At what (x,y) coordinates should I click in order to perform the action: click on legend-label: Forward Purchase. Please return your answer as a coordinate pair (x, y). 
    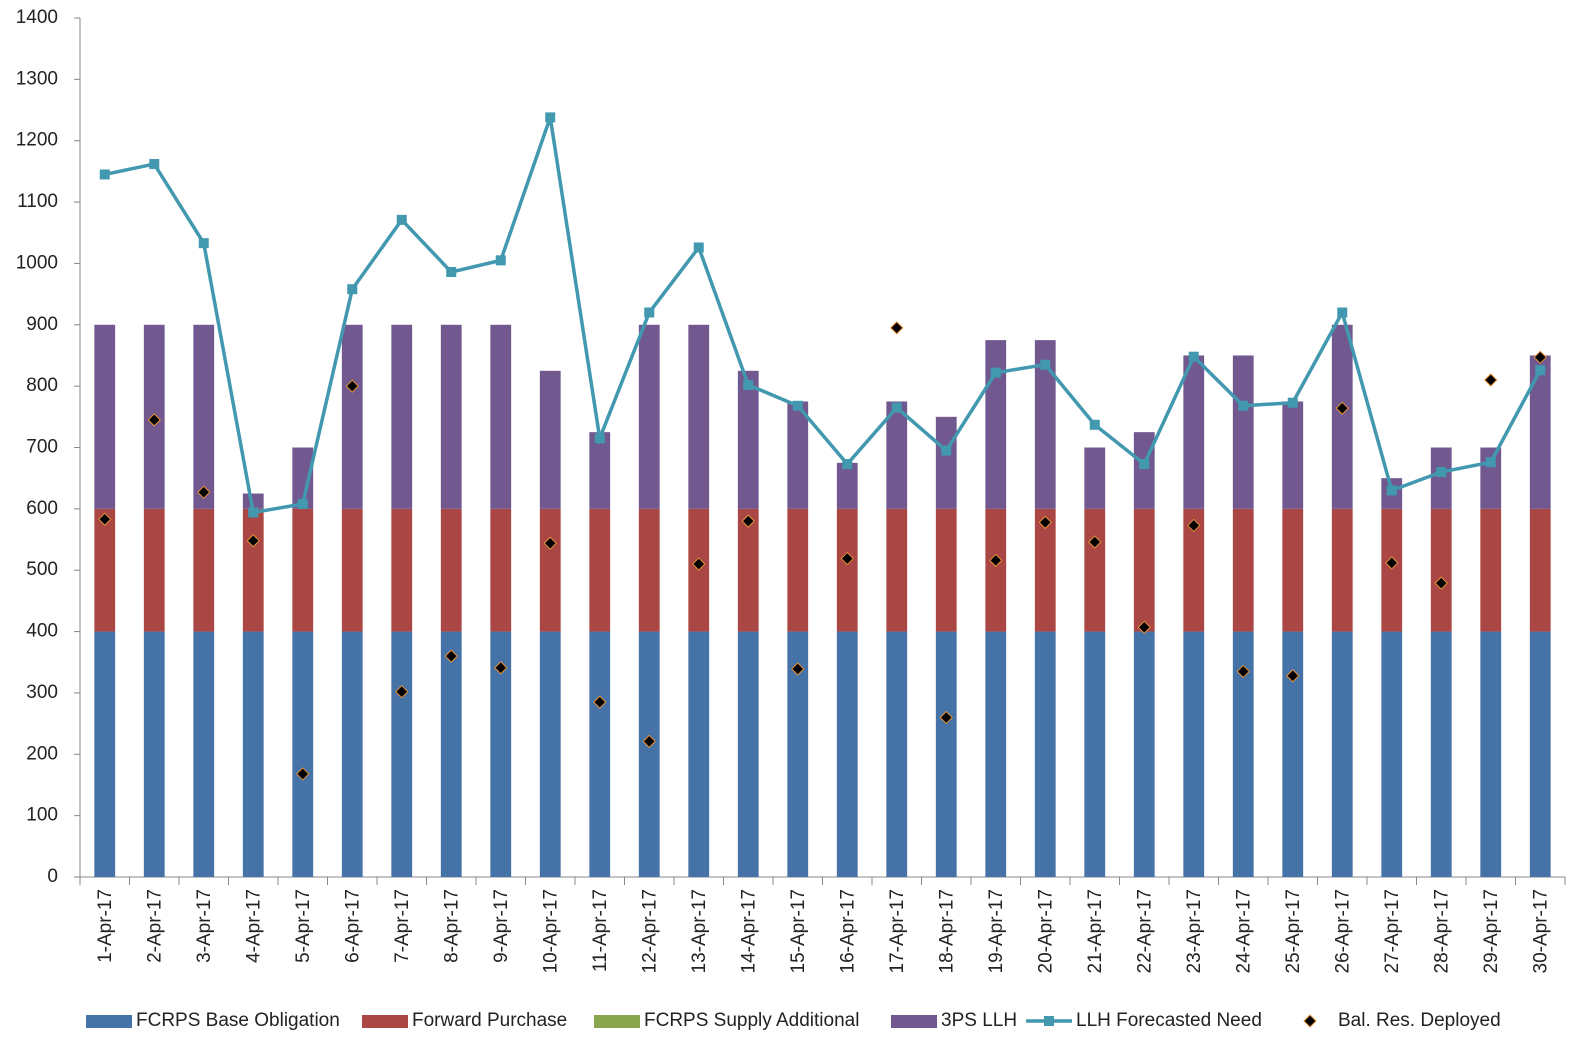
    Looking at the image, I should click on (489, 1020).